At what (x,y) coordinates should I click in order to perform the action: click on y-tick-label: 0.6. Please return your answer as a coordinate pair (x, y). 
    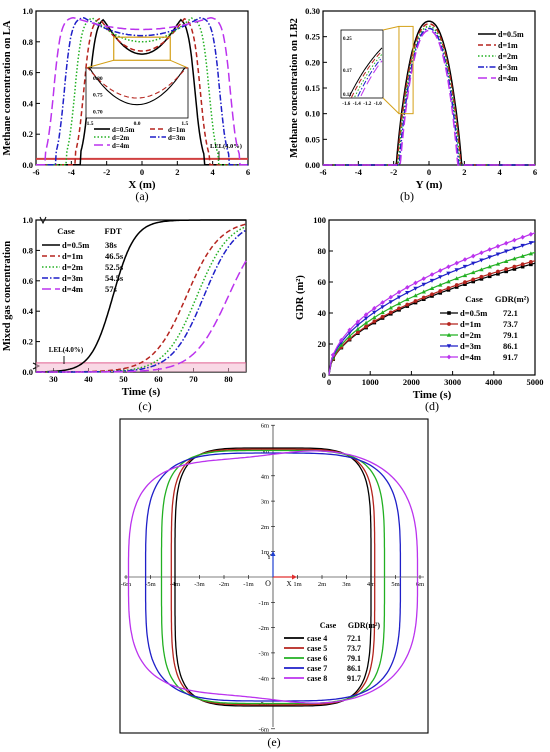
    Looking at the image, I should click on (27, 73).